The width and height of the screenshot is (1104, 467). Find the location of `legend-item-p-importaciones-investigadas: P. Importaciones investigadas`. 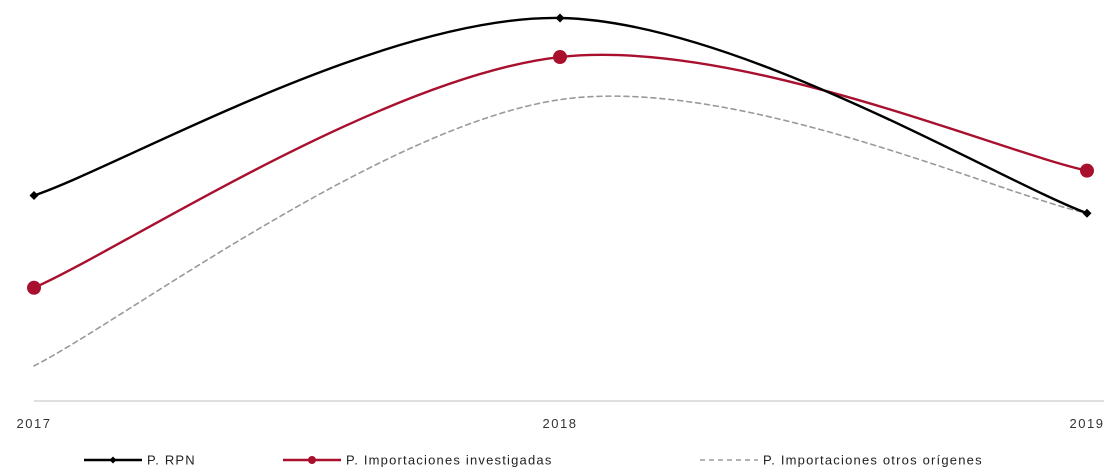

legend-item-p-importaciones-investigadas: P. Importaciones investigadas is located at coordinates (418, 460).